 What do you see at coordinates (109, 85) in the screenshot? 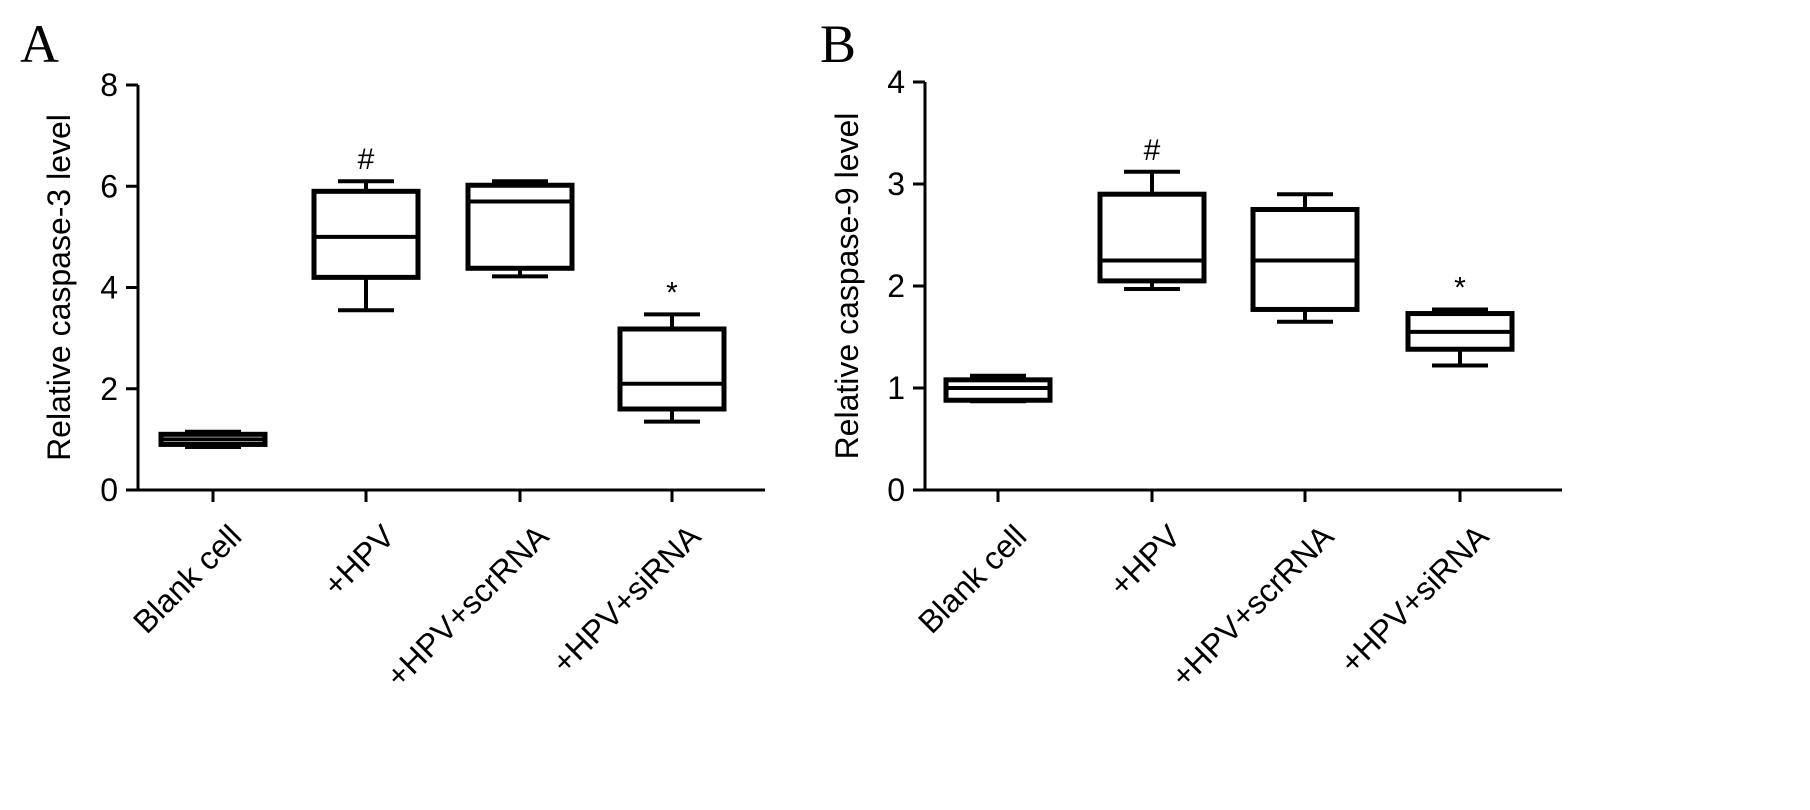
I see `y-tick-label: 8` at bounding box center [109, 85].